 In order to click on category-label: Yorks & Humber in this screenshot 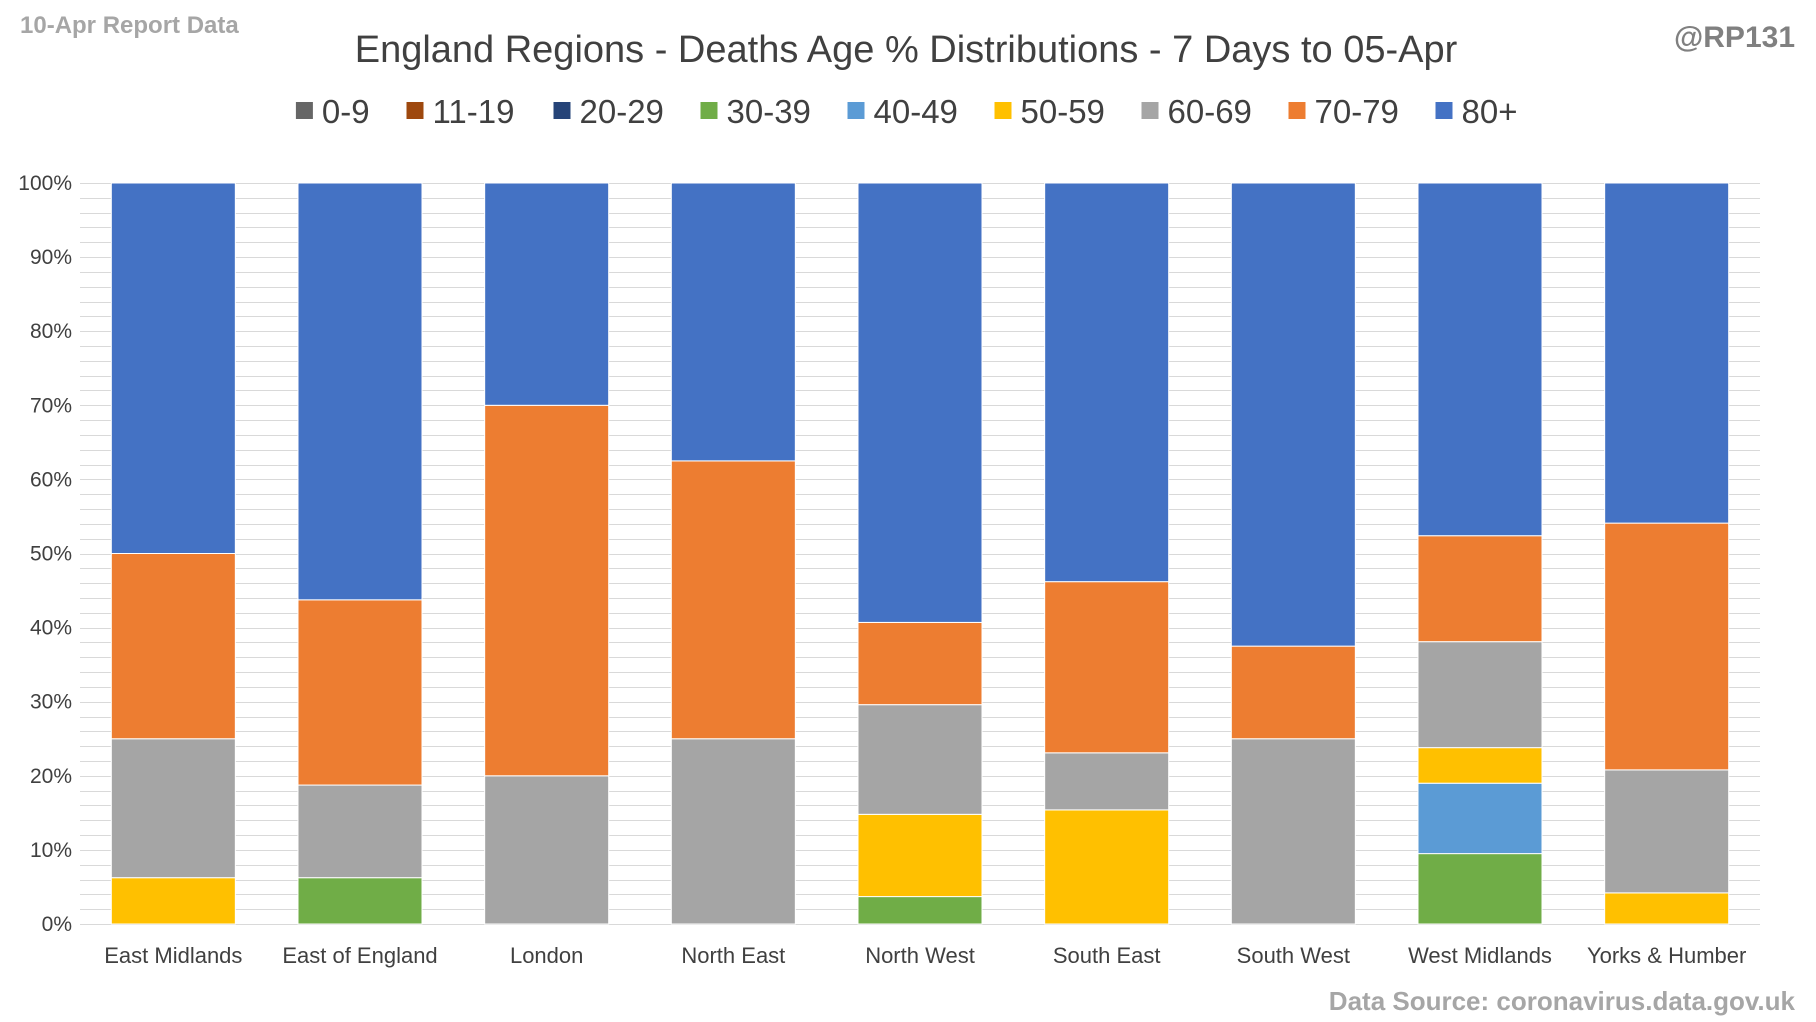, I will do `click(1666, 955)`.